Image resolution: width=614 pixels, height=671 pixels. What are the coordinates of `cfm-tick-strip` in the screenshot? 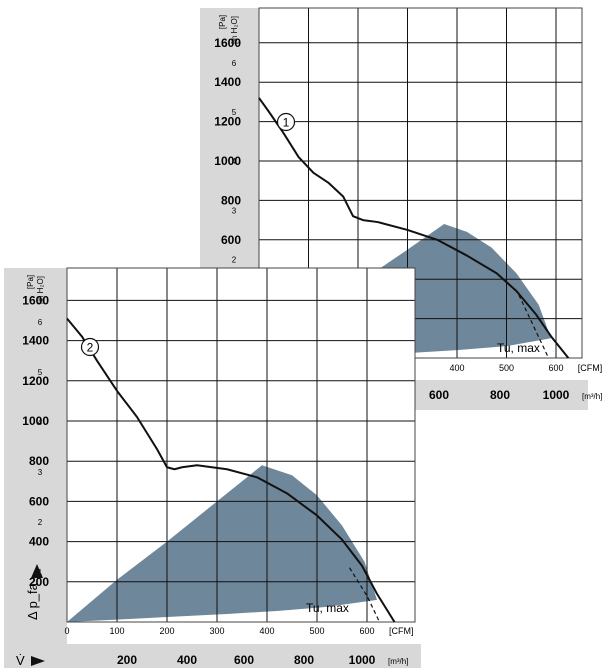 It's located at (244, 633).